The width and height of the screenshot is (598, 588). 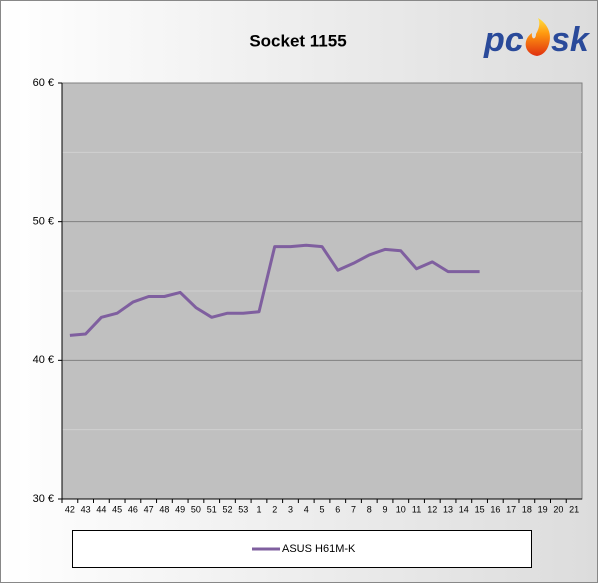 What do you see at coordinates (212, 509) in the screenshot?
I see `x-tick-label: 51` at bounding box center [212, 509].